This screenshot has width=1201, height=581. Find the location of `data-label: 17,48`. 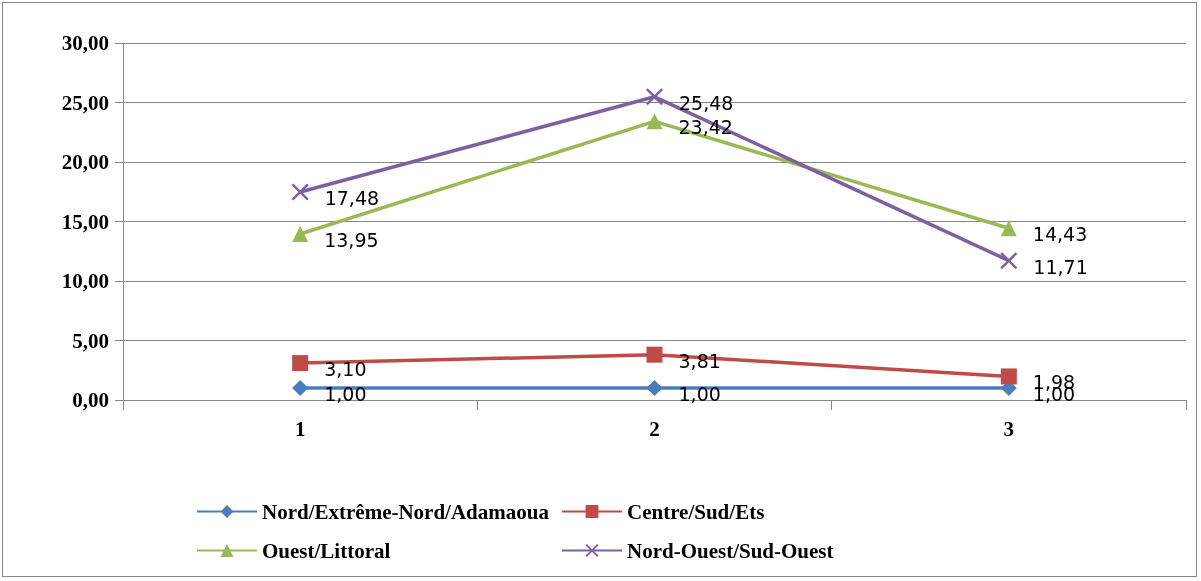

data-label: 17,48 is located at coordinates (352, 197).